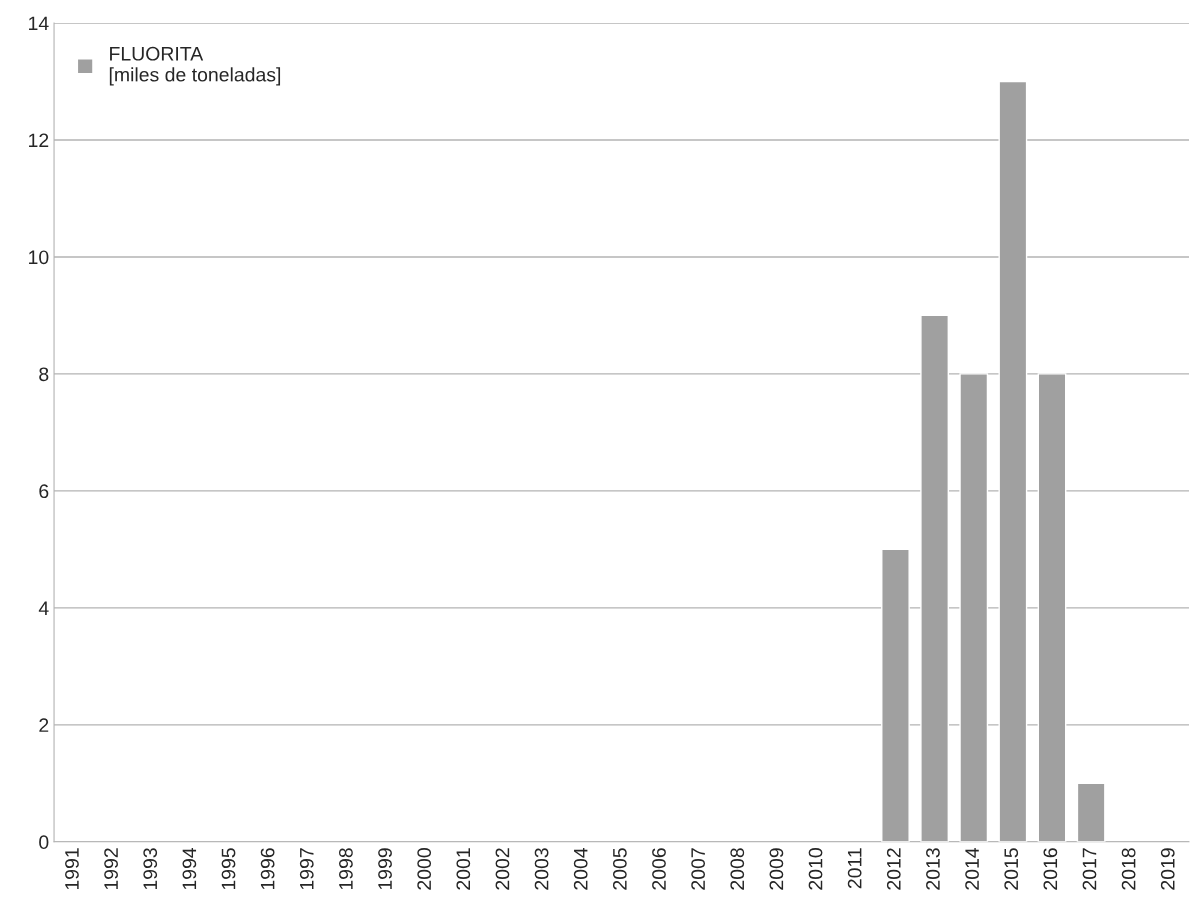 The width and height of the screenshot is (1201, 920). Describe the element at coordinates (893, 869) in the screenshot. I see `x-tick-label: 2012` at that location.